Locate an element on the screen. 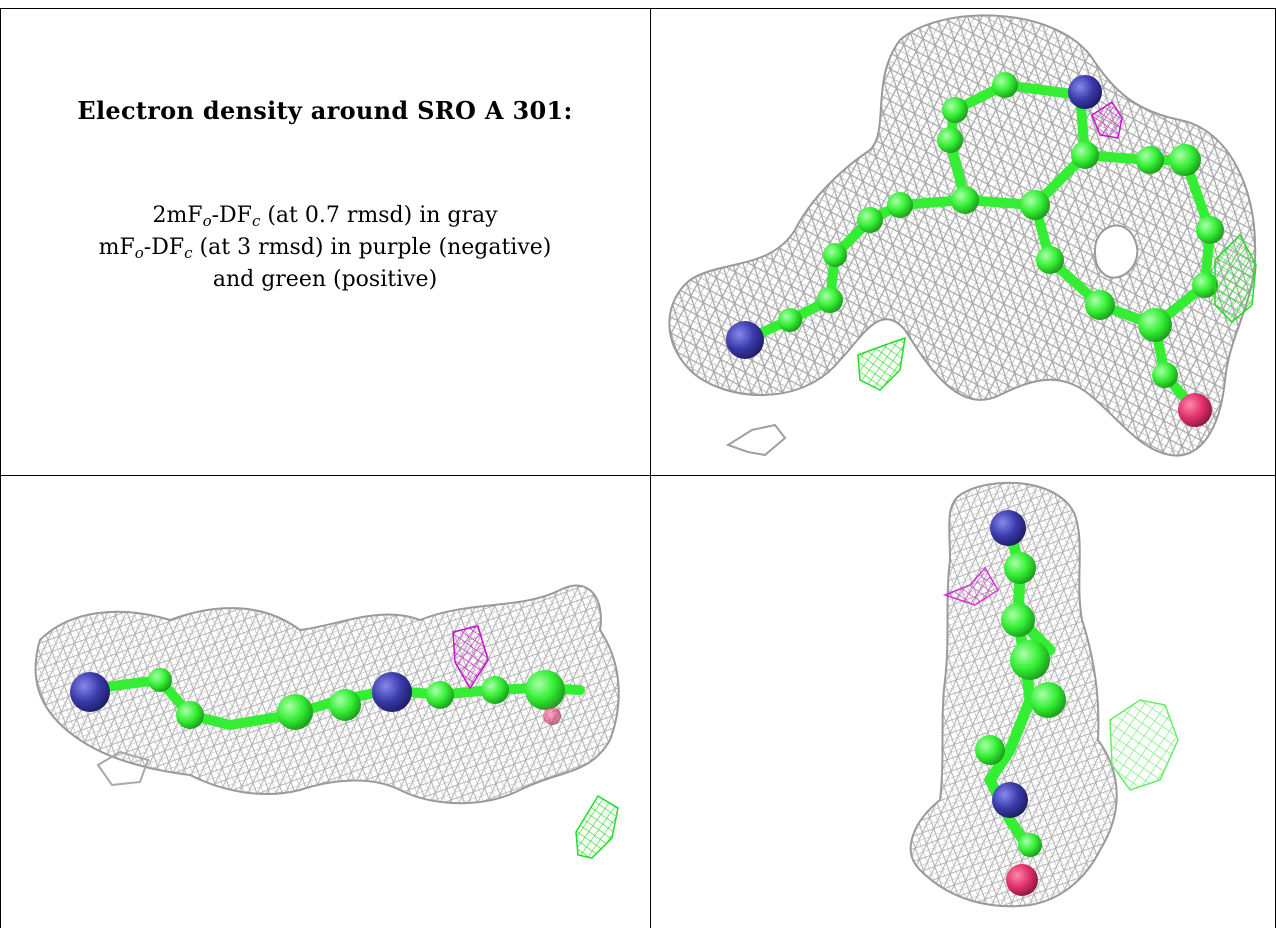 The height and width of the screenshot is (928, 1276). grid-middle-border is located at coordinates (638, 475).